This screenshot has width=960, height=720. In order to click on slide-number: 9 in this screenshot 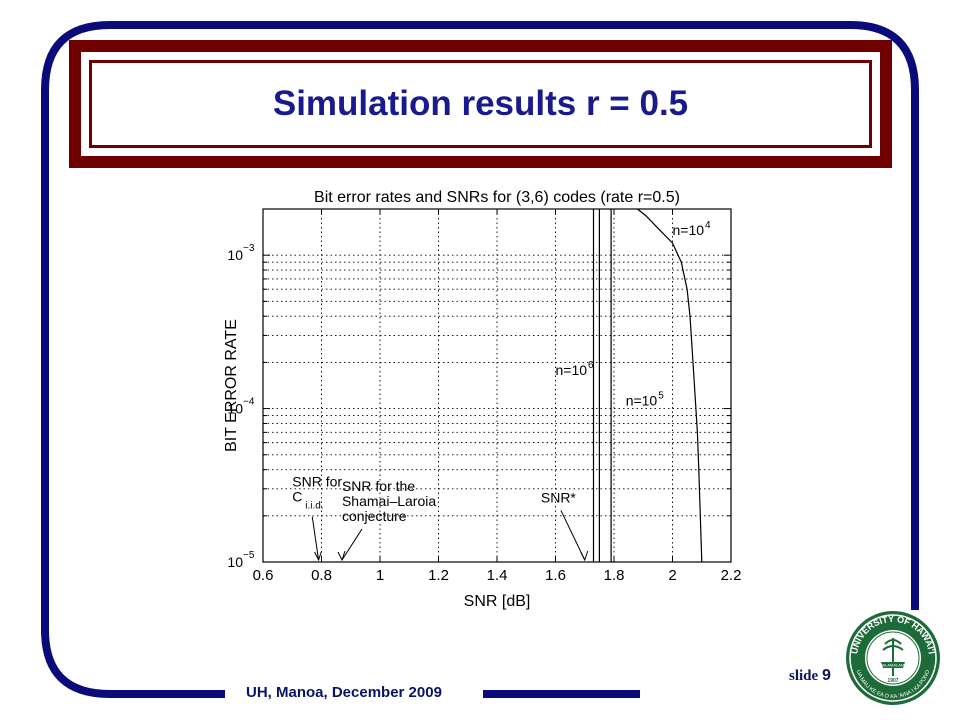, I will do `click(826, 675)`.